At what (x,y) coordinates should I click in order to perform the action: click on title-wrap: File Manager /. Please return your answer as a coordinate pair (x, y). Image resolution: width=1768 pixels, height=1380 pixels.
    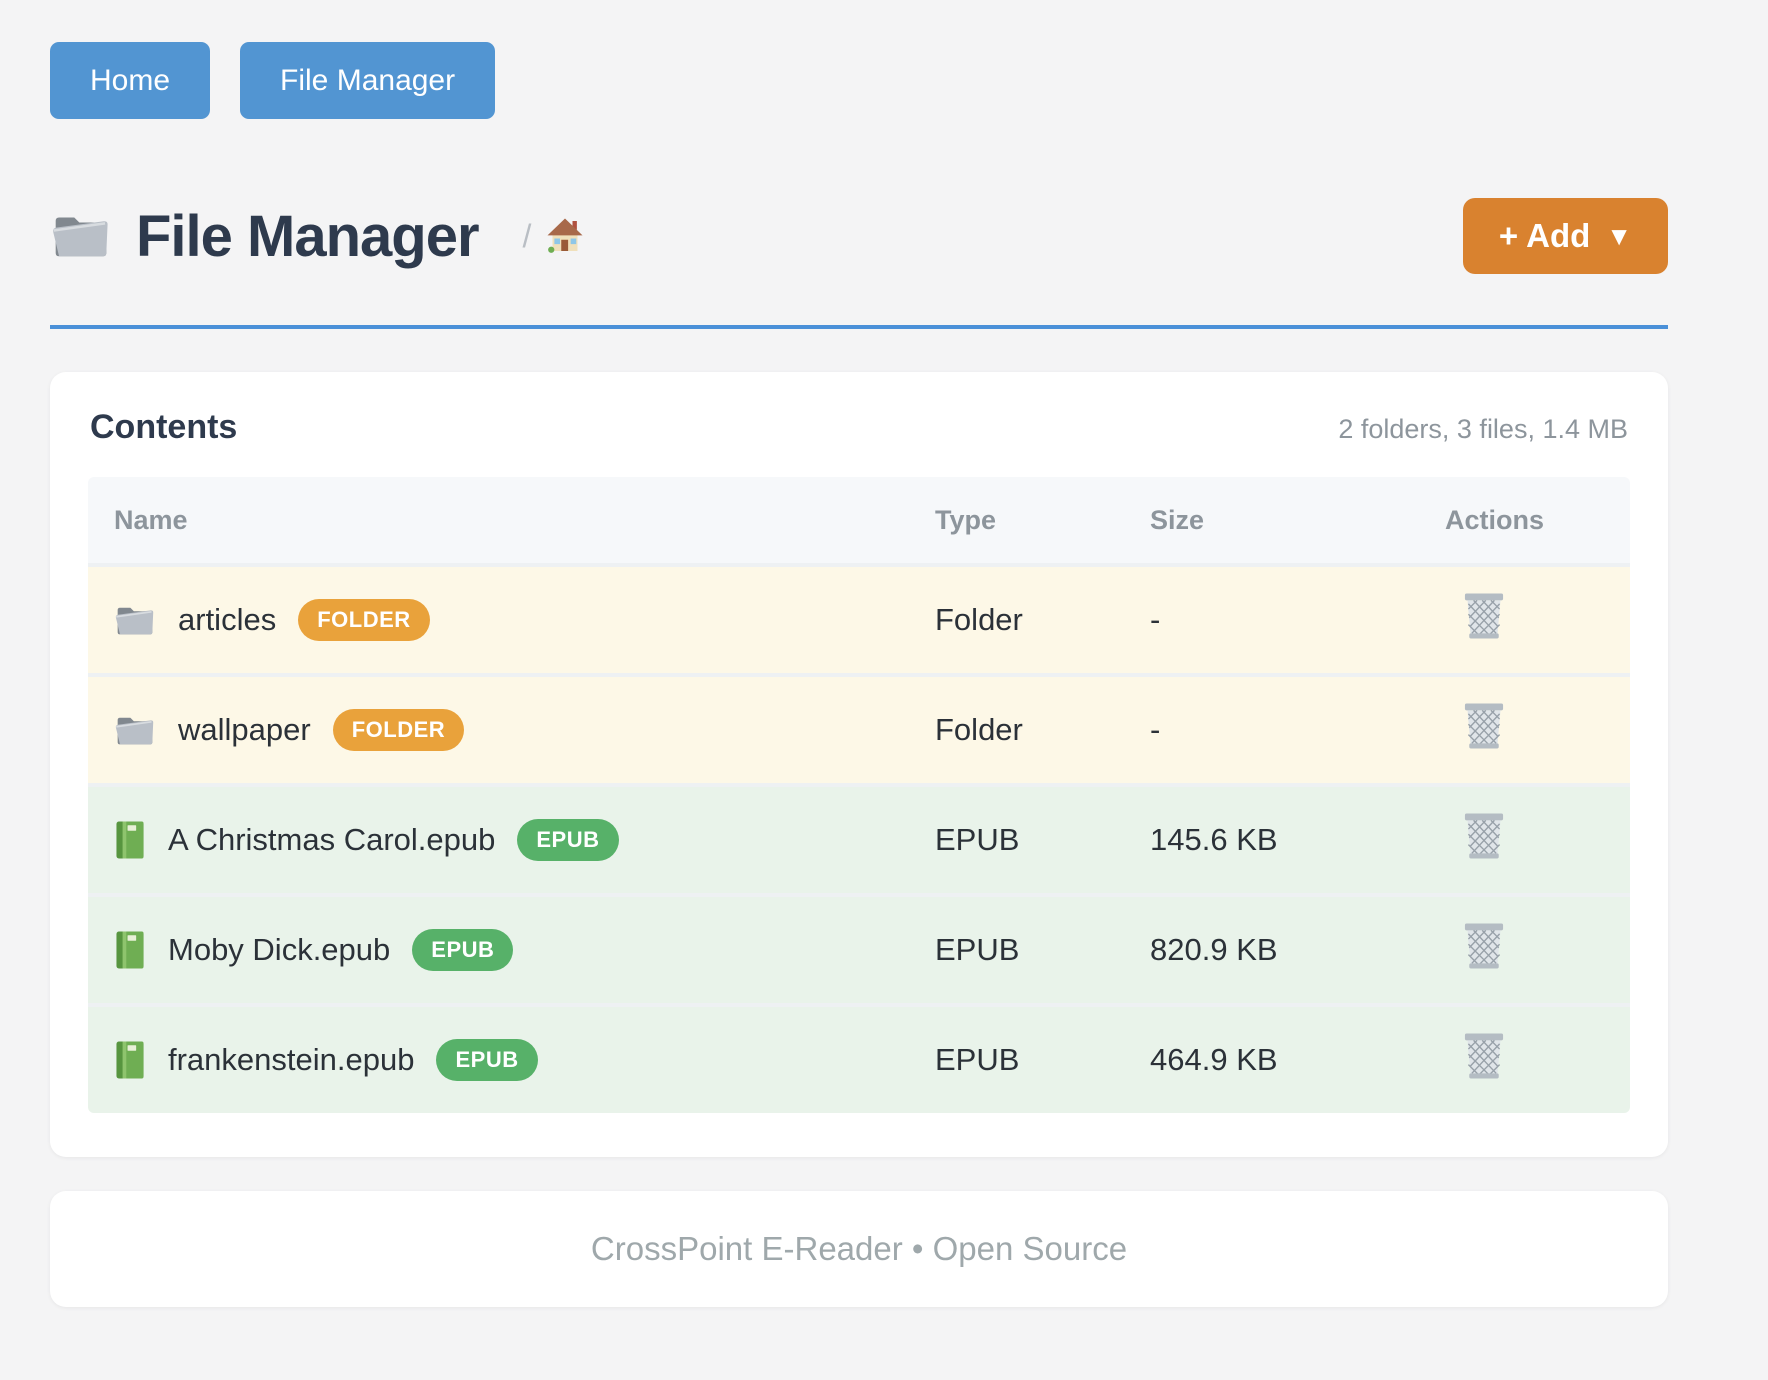
    Looking at the image, I should click on (317, 236).